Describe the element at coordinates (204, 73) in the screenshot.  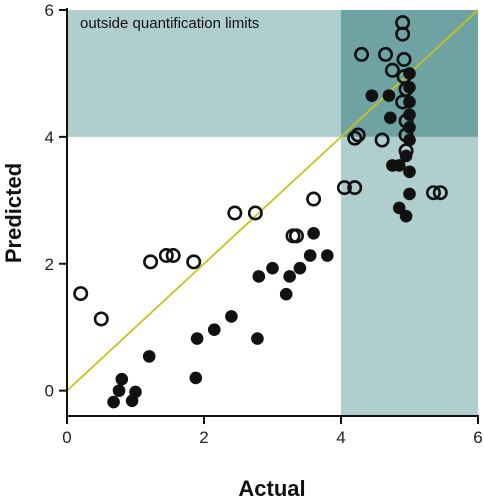
I see `shade-top-band` at that location.